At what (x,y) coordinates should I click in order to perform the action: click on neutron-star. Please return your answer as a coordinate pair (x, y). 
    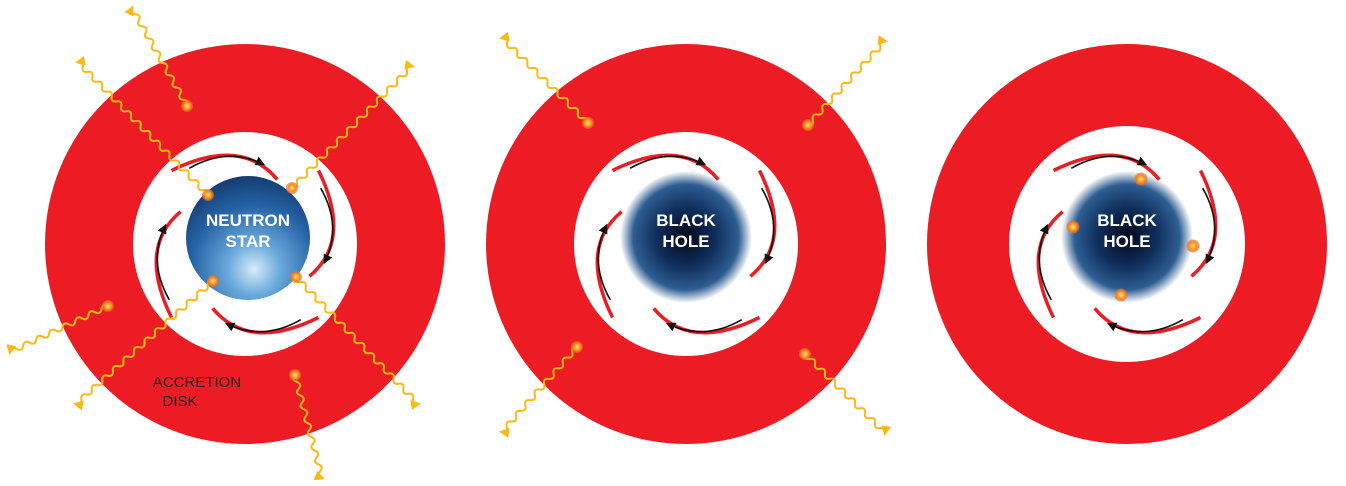
    Looking at the image, I should click on (248, 238).